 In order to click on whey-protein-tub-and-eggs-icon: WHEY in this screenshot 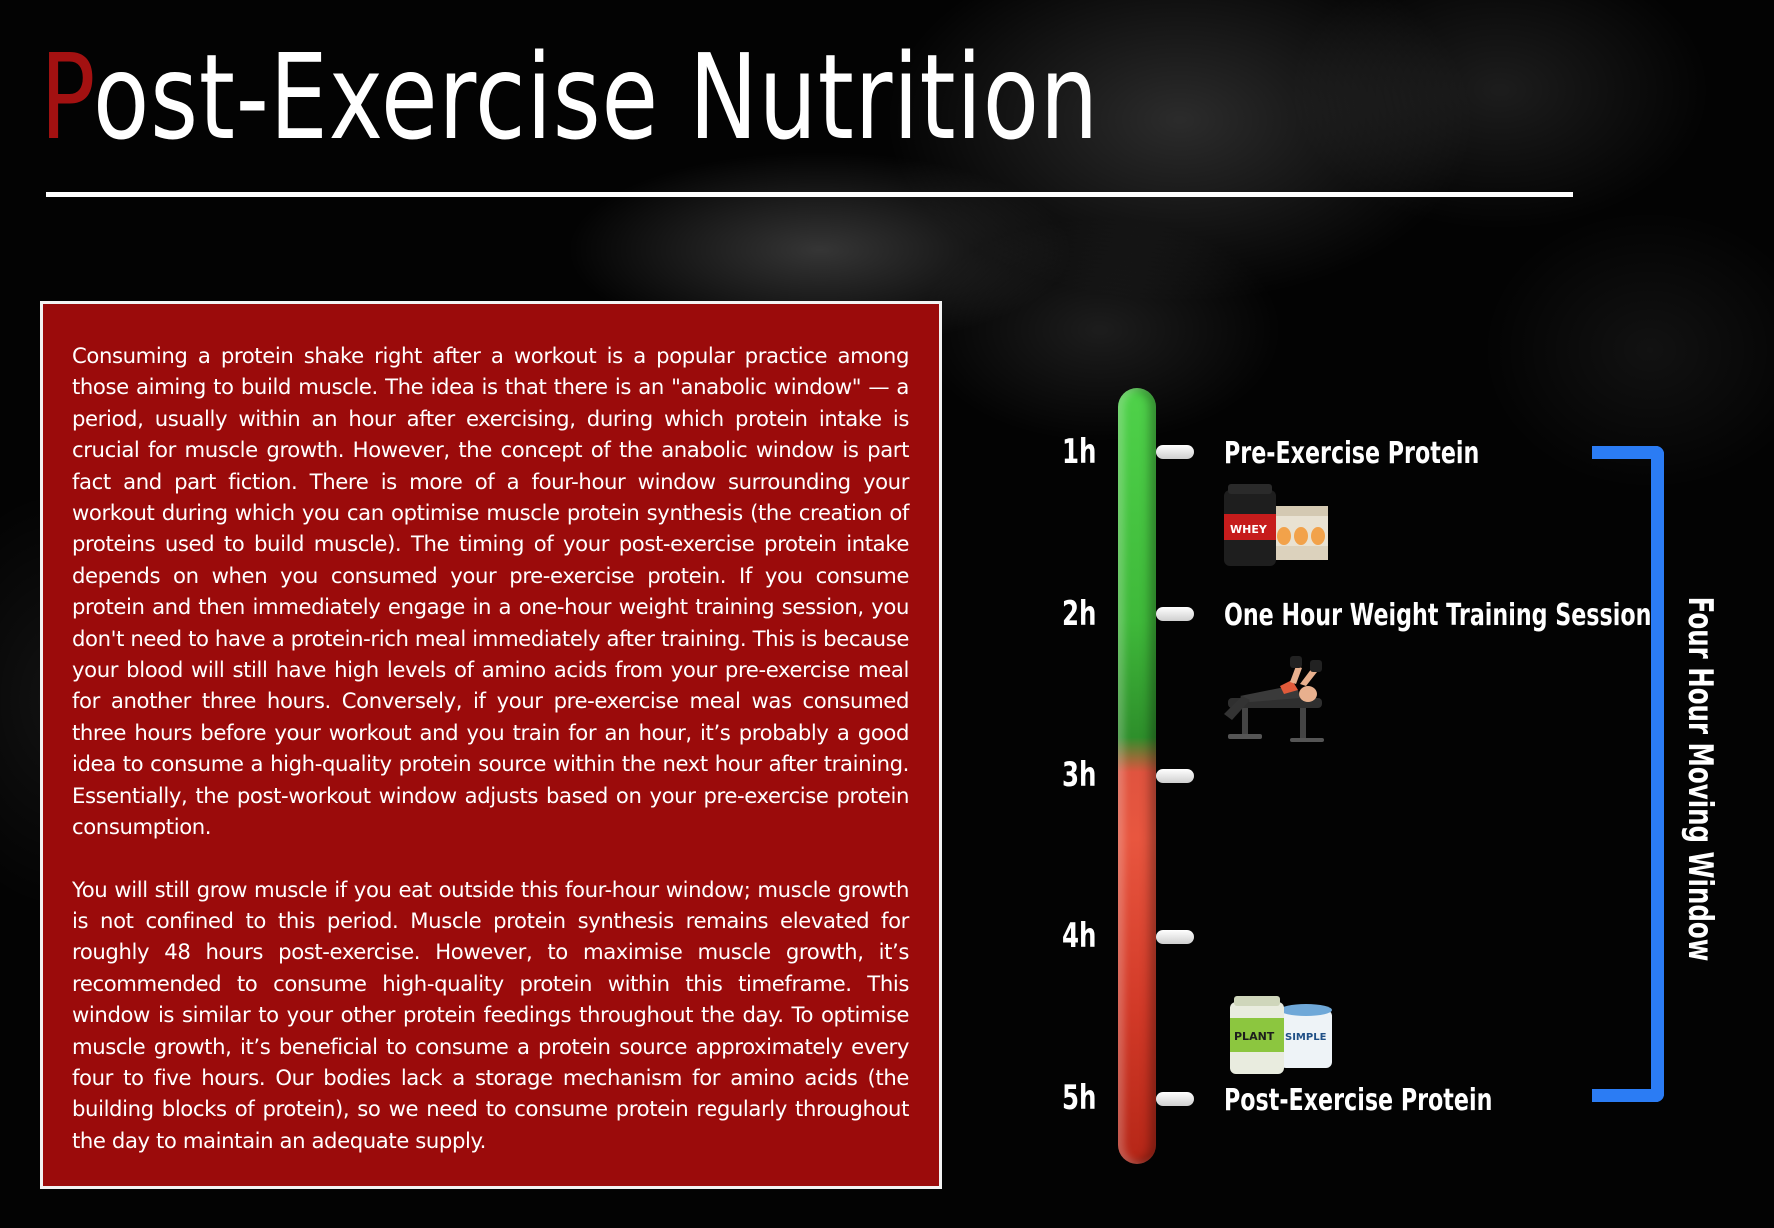, I will do `click(1276, 525)`.